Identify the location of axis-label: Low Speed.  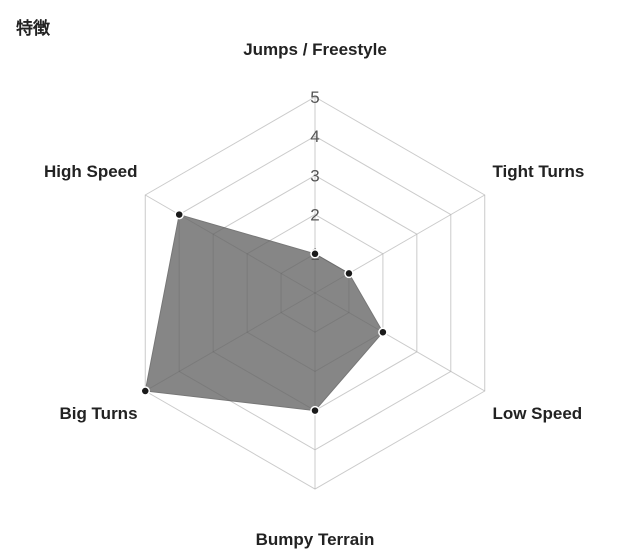
(537, 413).